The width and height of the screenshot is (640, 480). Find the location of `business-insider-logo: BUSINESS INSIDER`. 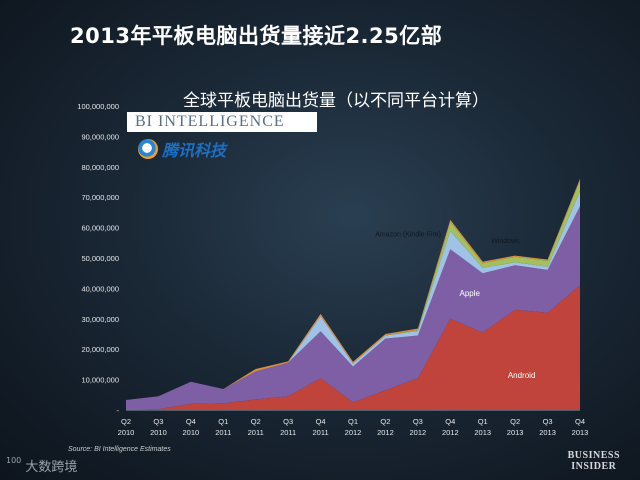

business-insider-logo: BUSINESS INSIDER is located at coordinates (594, 461).